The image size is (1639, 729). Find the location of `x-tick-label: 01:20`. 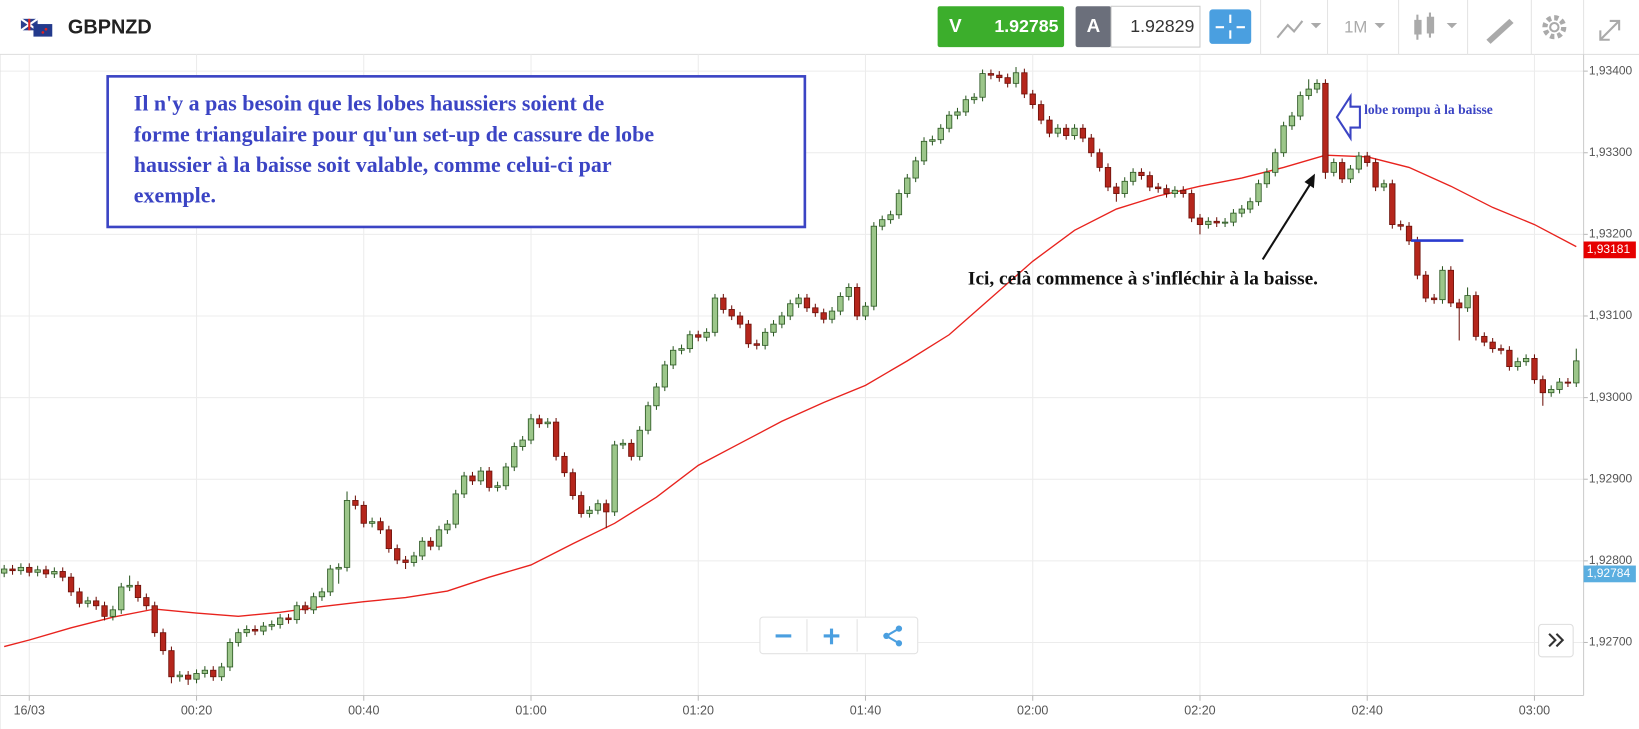

x-tick-label: 01:20 is located at coordinates (698, 711).